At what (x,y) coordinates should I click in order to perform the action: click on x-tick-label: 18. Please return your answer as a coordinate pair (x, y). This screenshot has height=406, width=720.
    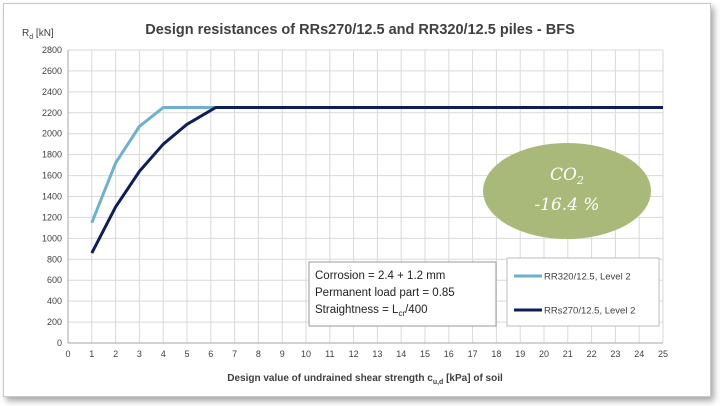
    Looking at the image, I should click on (496, 354).